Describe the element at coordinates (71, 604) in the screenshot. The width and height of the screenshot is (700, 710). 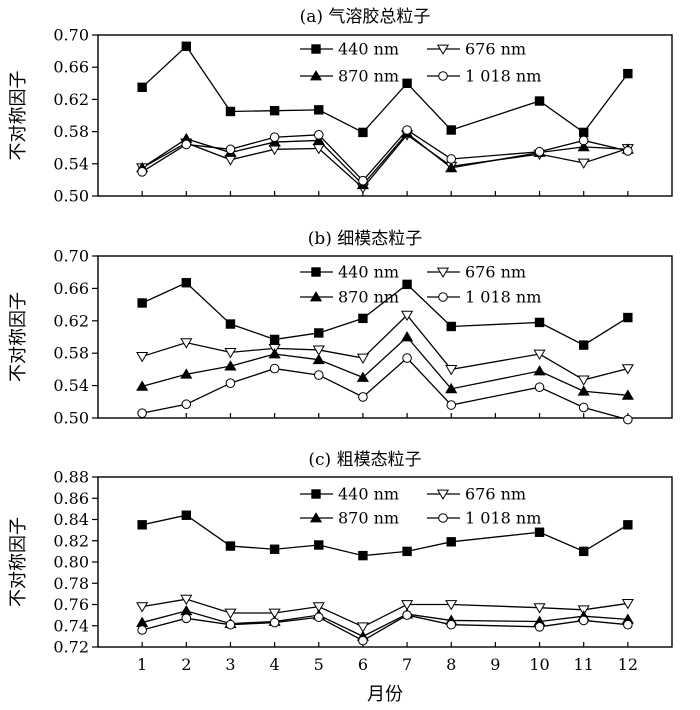
I see `y-tick-label: 0.76` at that location.